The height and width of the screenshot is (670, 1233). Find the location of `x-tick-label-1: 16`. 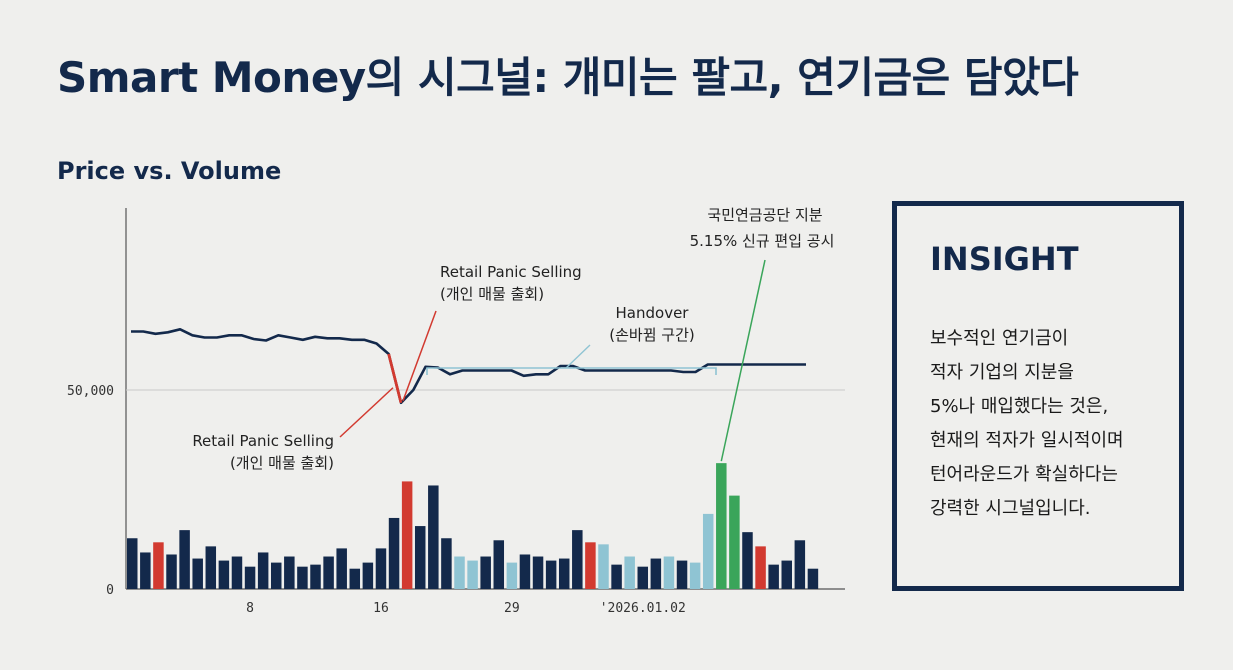

x-tick-label-1: 16 is located at coordinates (381, 608).